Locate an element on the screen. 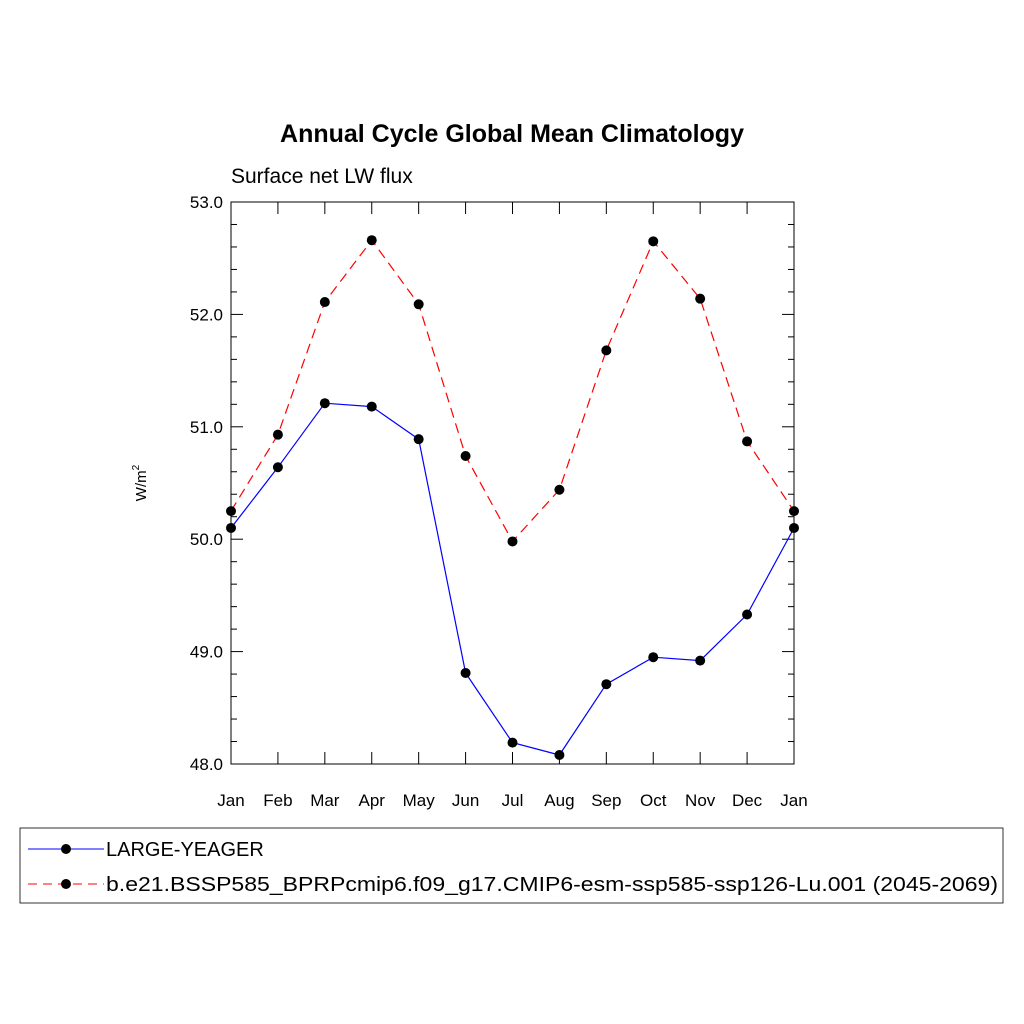 This screenshot has width=1024, height=1024. x-tick-label: May is located at coordinates (419, 800).